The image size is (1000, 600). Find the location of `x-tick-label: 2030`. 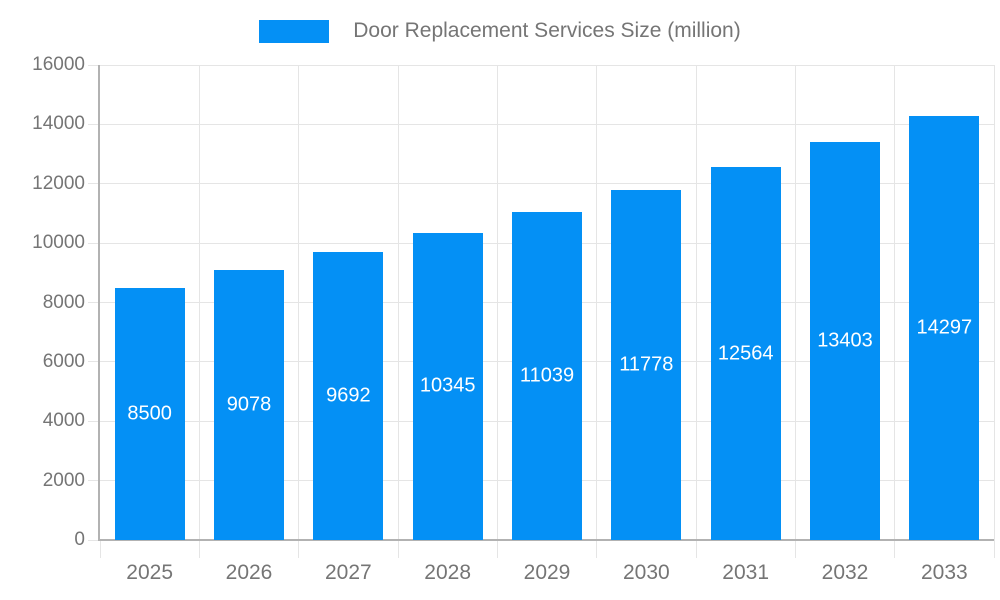

x-tick-label: 2030 is located at coordinates (646, 572).